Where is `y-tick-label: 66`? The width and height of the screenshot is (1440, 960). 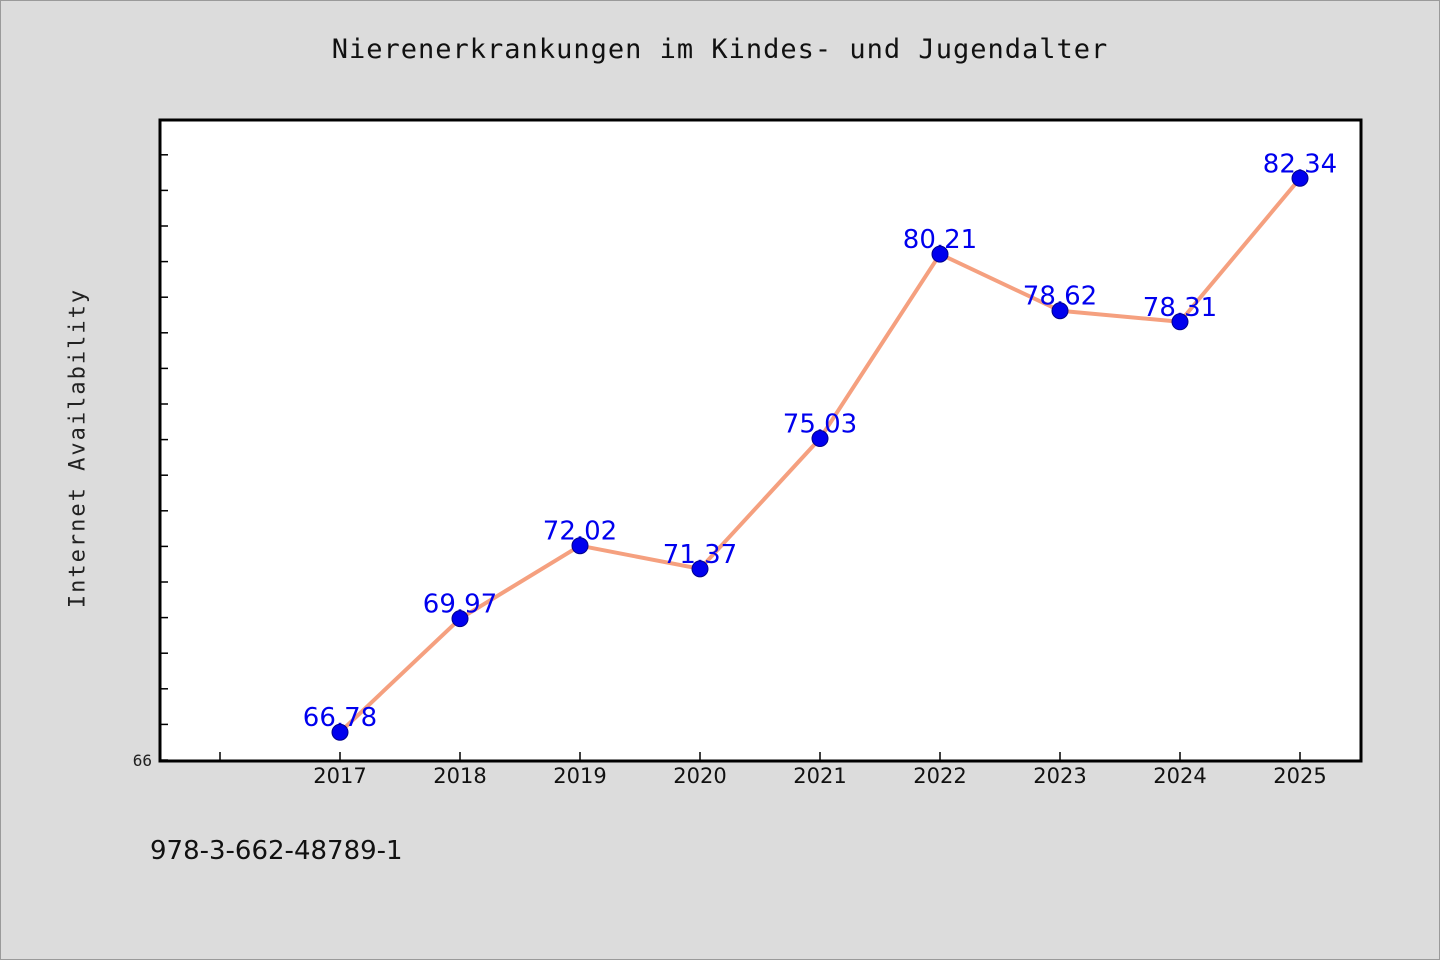 y-tick-label: 66 is located at coordinates (142, 760).